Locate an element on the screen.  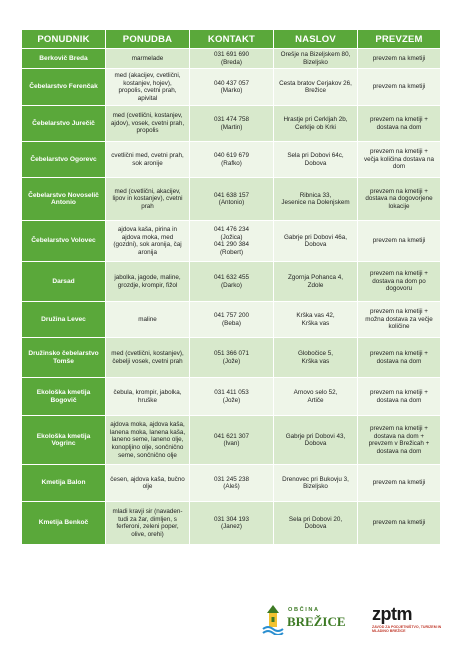
castle-tower-icon is located at coordinates (273, 620).